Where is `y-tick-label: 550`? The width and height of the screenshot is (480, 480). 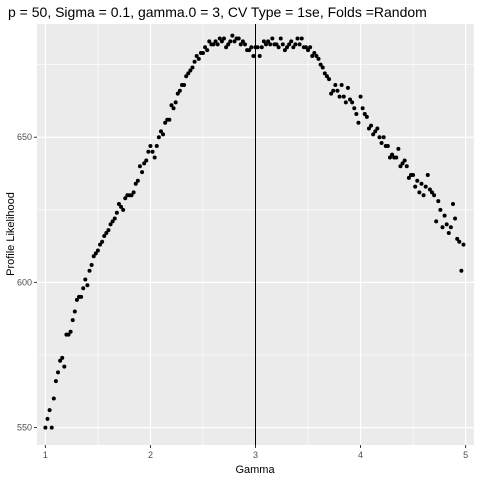
y-tick-label: 550 is located at coordinates (24, 428).